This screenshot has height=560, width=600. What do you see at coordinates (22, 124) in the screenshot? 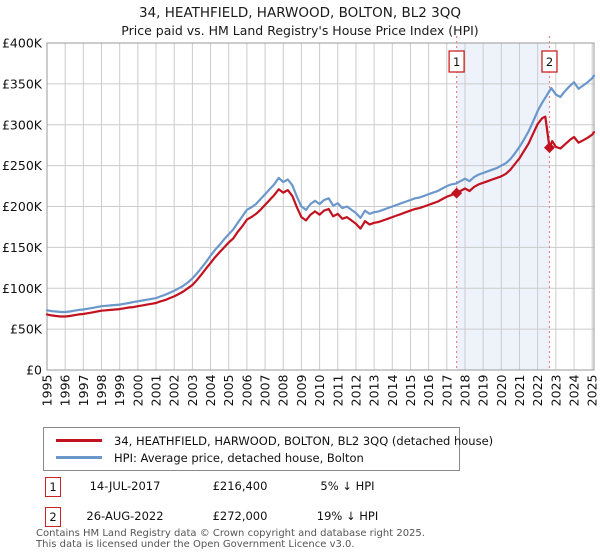
I see `y-tick-label: £300K` at bounding box center [22, 124].